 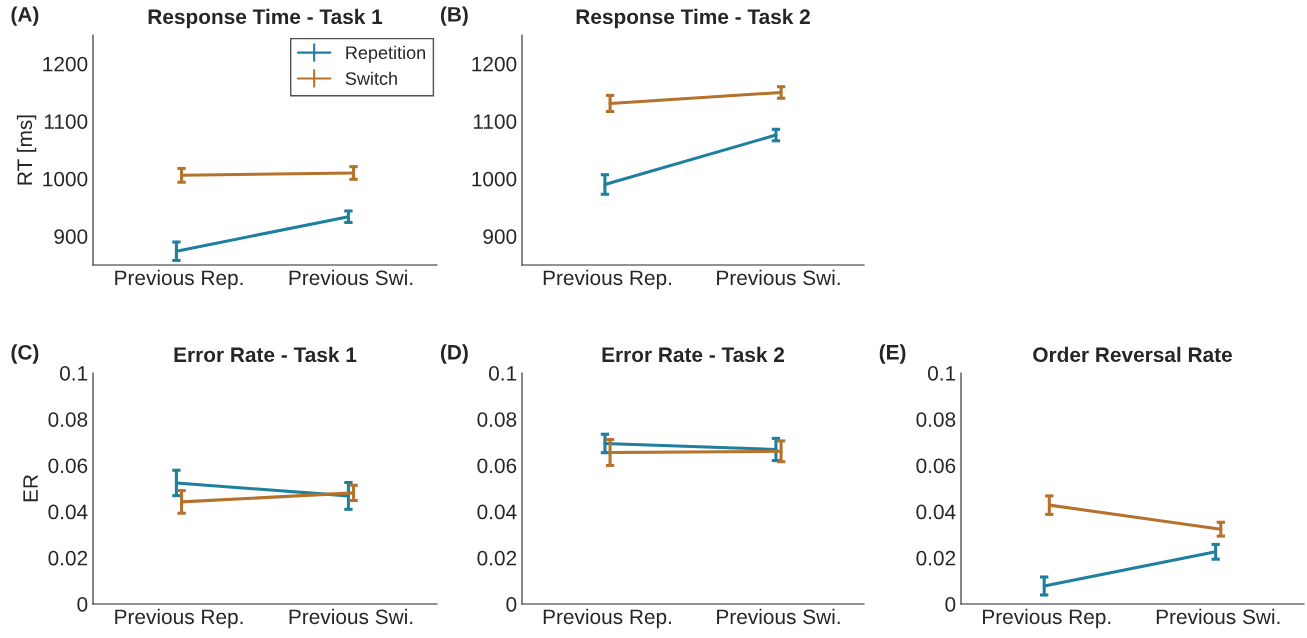 What do you see at coordinates (371, 78) in the screenshot?
I see `legend-label: Switch` at bounding box center [371, 78].